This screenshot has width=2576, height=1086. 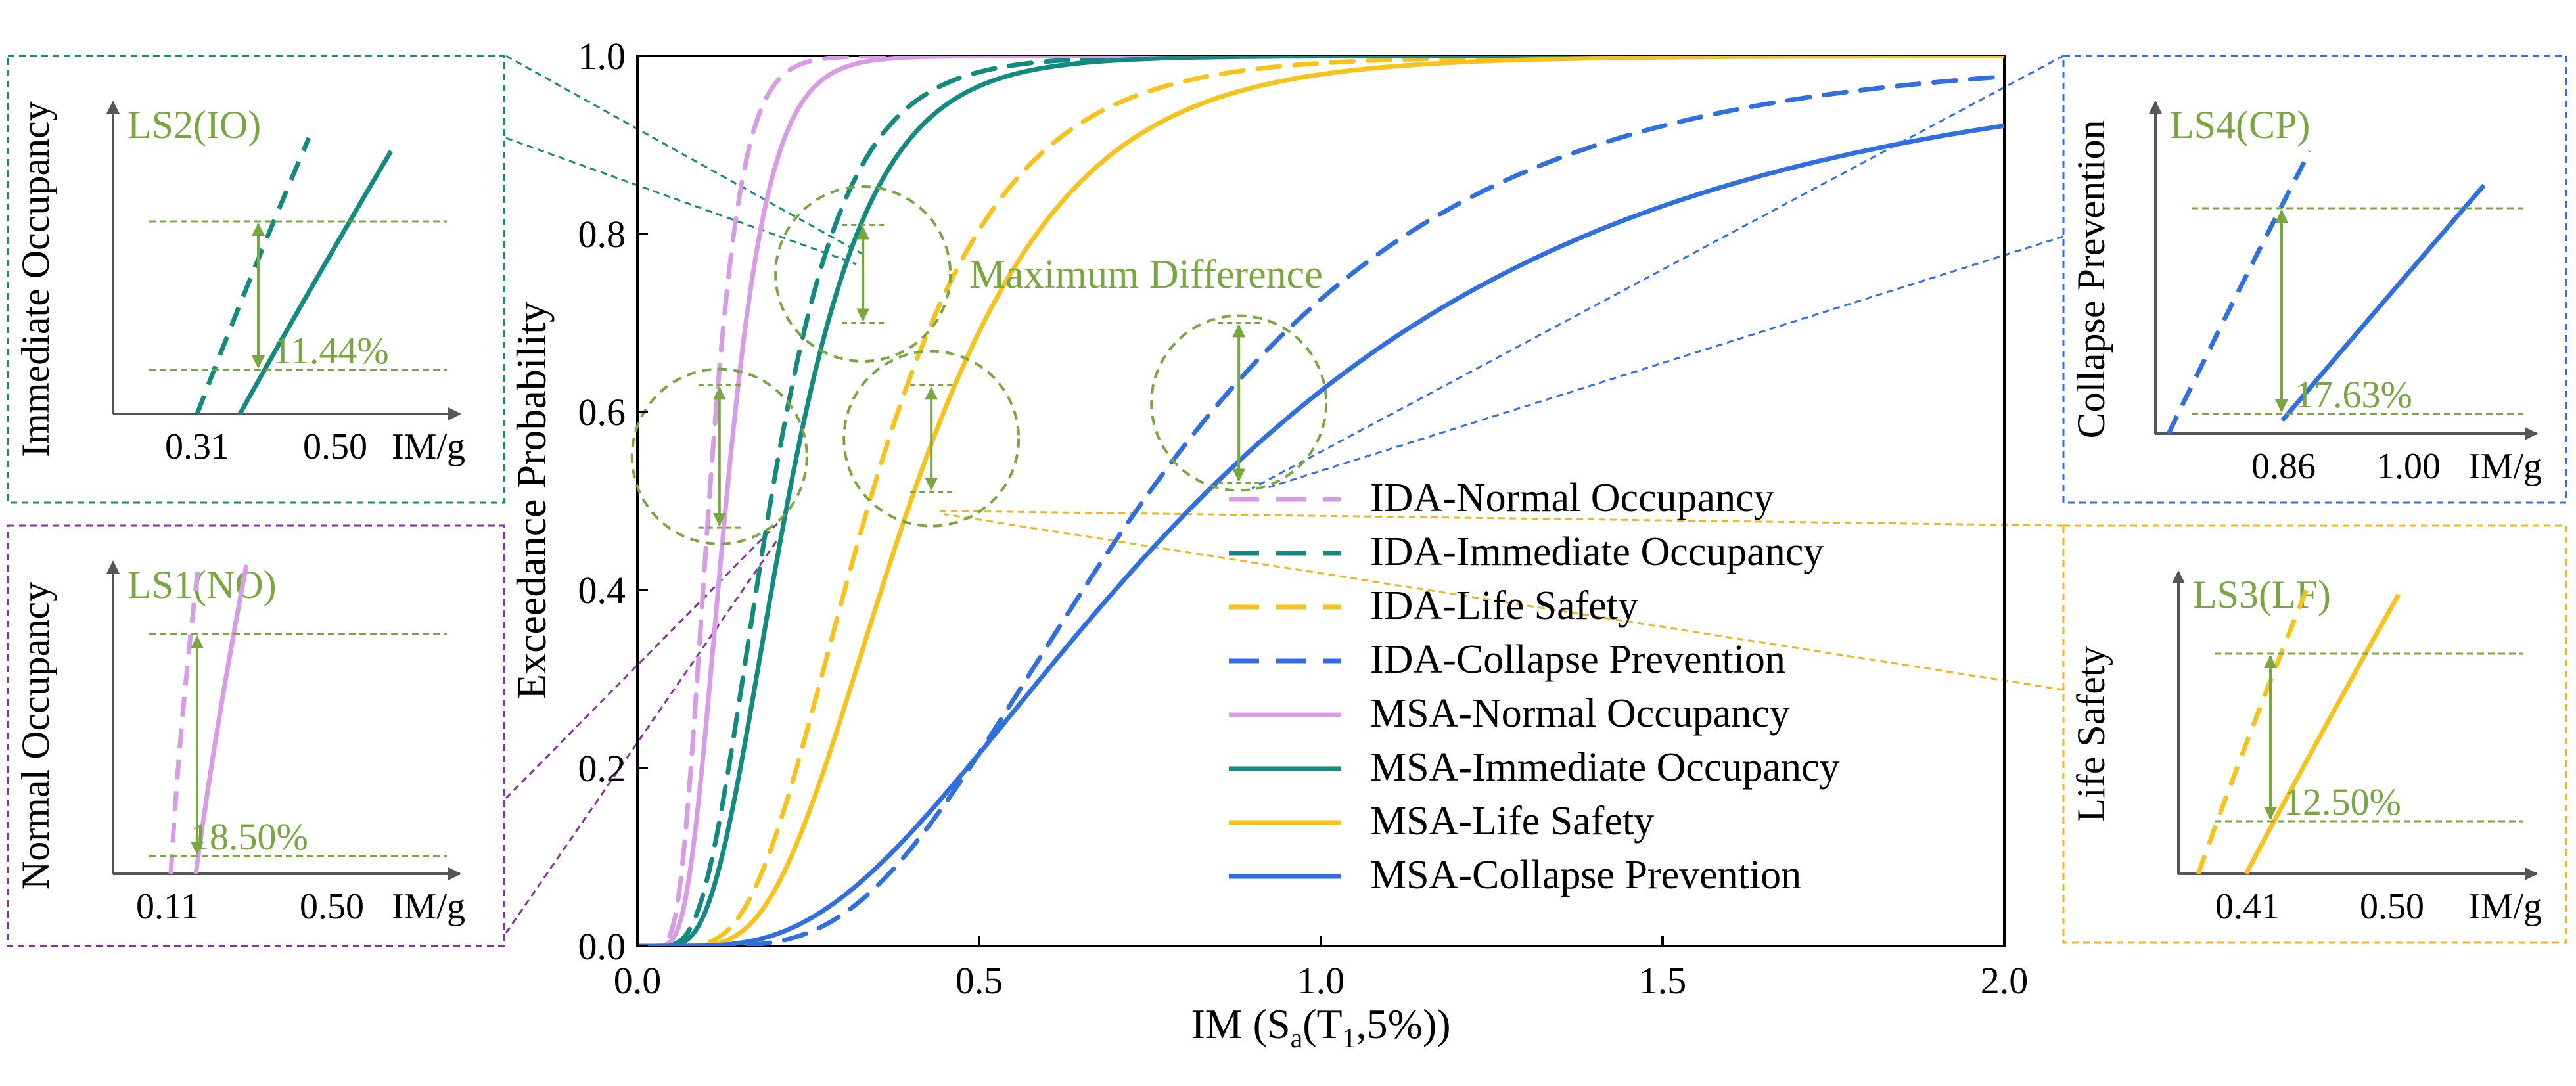 What do you see at coordinates (1597, 552) in the screenshot?
I see `legend-label: IDA-Immediate Occupancy` at bounding box center [1597, 552].